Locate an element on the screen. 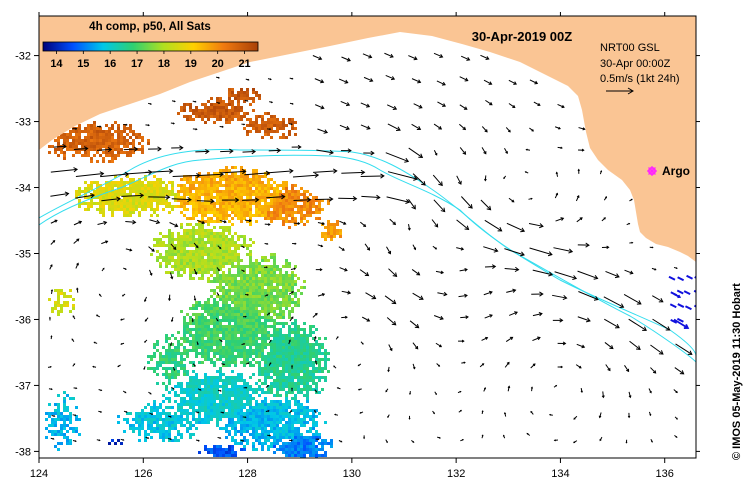  argo-float-marker is located at coordinates (652, 171).